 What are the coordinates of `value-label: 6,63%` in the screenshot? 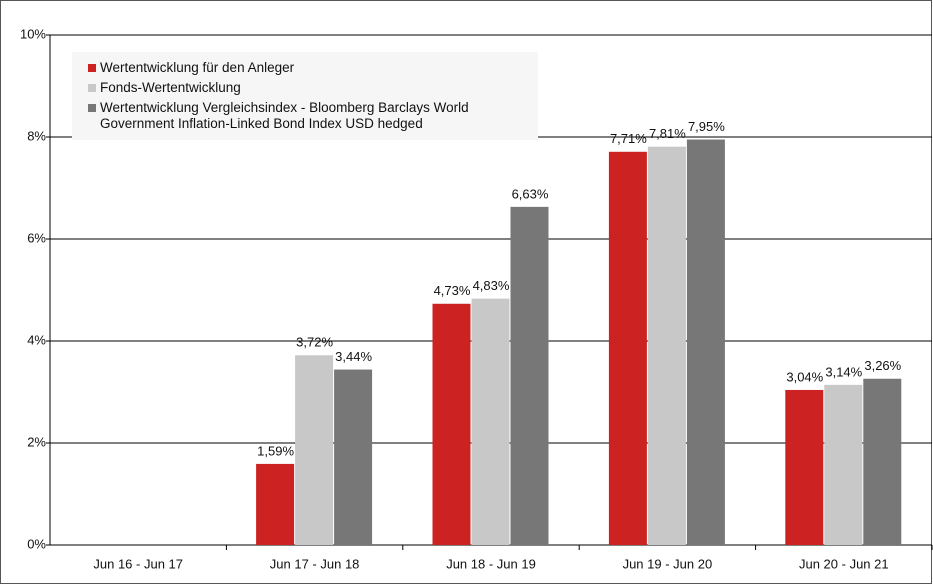 It's located at (530, 193).